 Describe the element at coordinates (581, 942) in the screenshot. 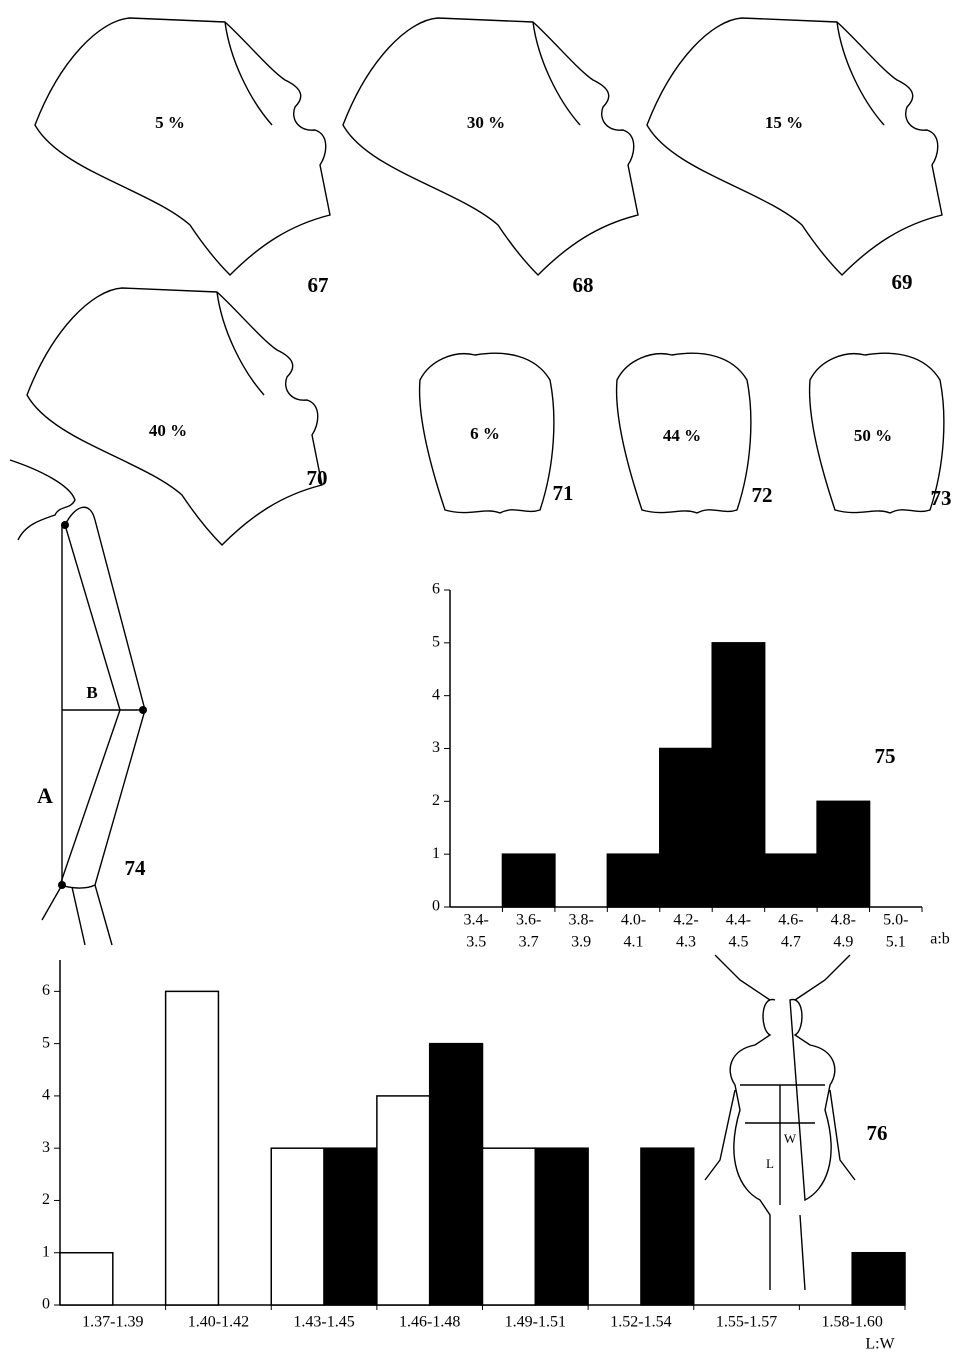

I see `x-tick-label: 3.9` at that location.